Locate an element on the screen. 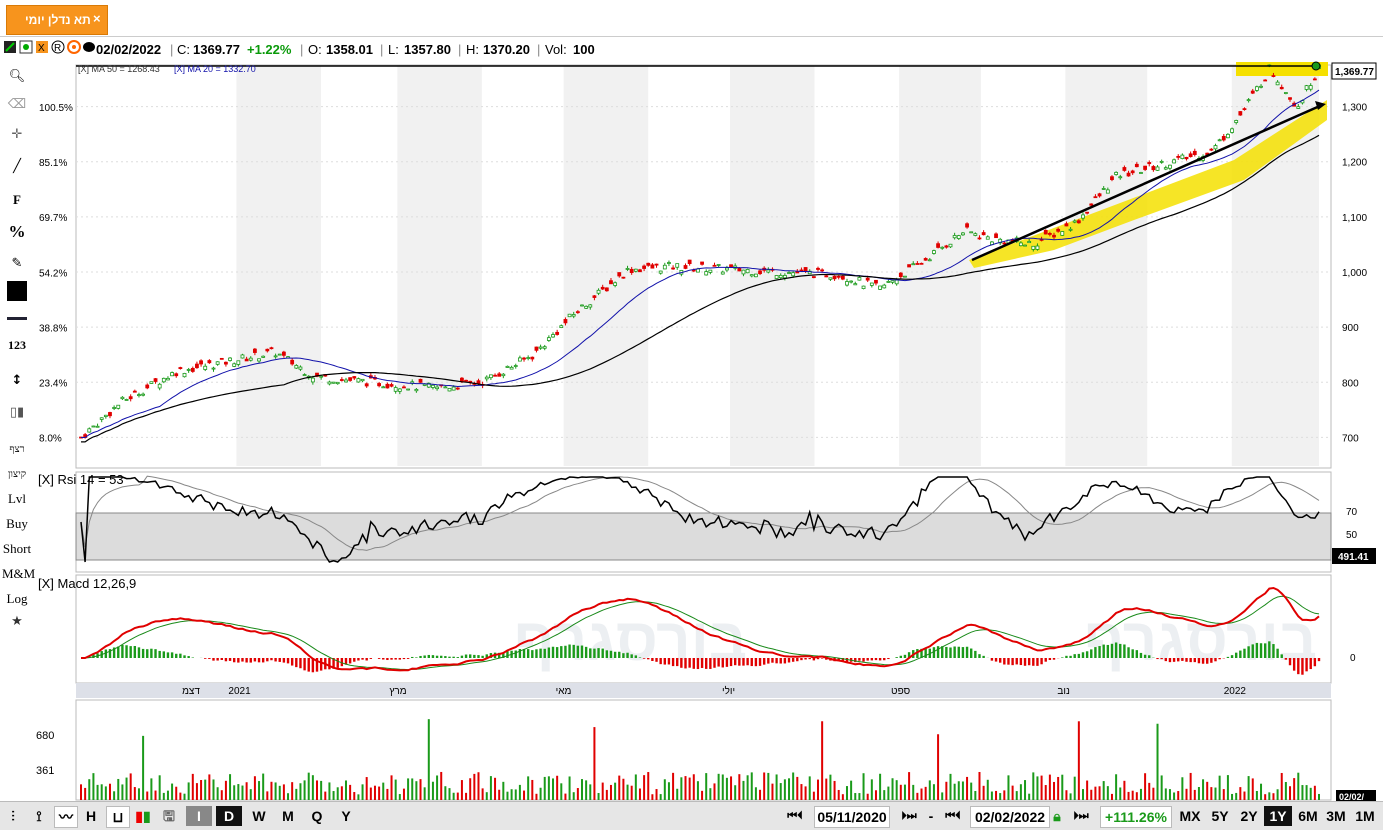  lock-icon: 🔒︎ is located at coordinates (1057, 816).